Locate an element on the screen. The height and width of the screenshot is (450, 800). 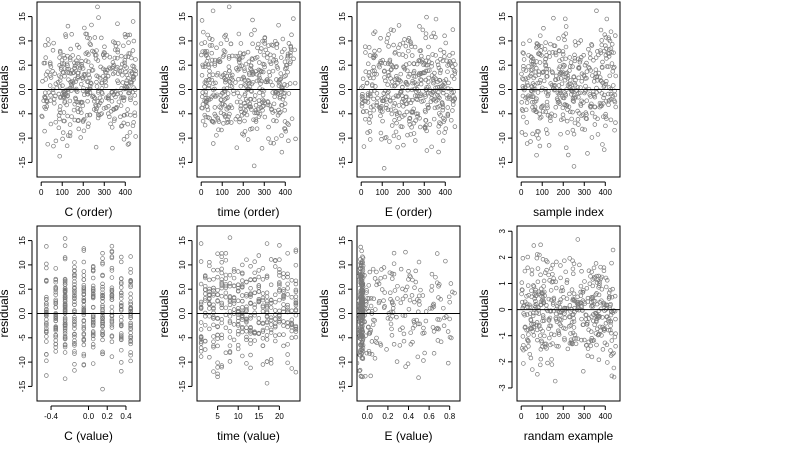
scatter-points is located at coordinates (408, 92).